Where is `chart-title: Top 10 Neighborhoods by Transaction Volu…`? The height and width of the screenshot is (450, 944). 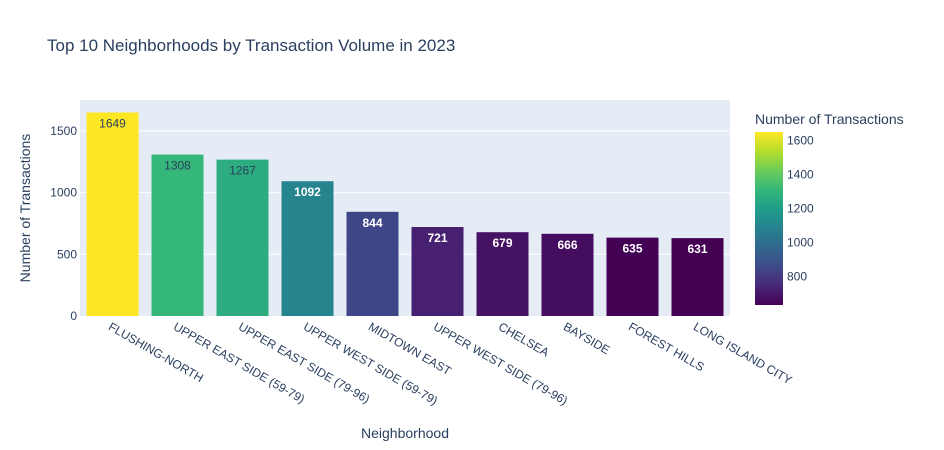 chart-title: Top 10 Neighborhoods by Transaction Volu… is located at coordinates (251, 45).